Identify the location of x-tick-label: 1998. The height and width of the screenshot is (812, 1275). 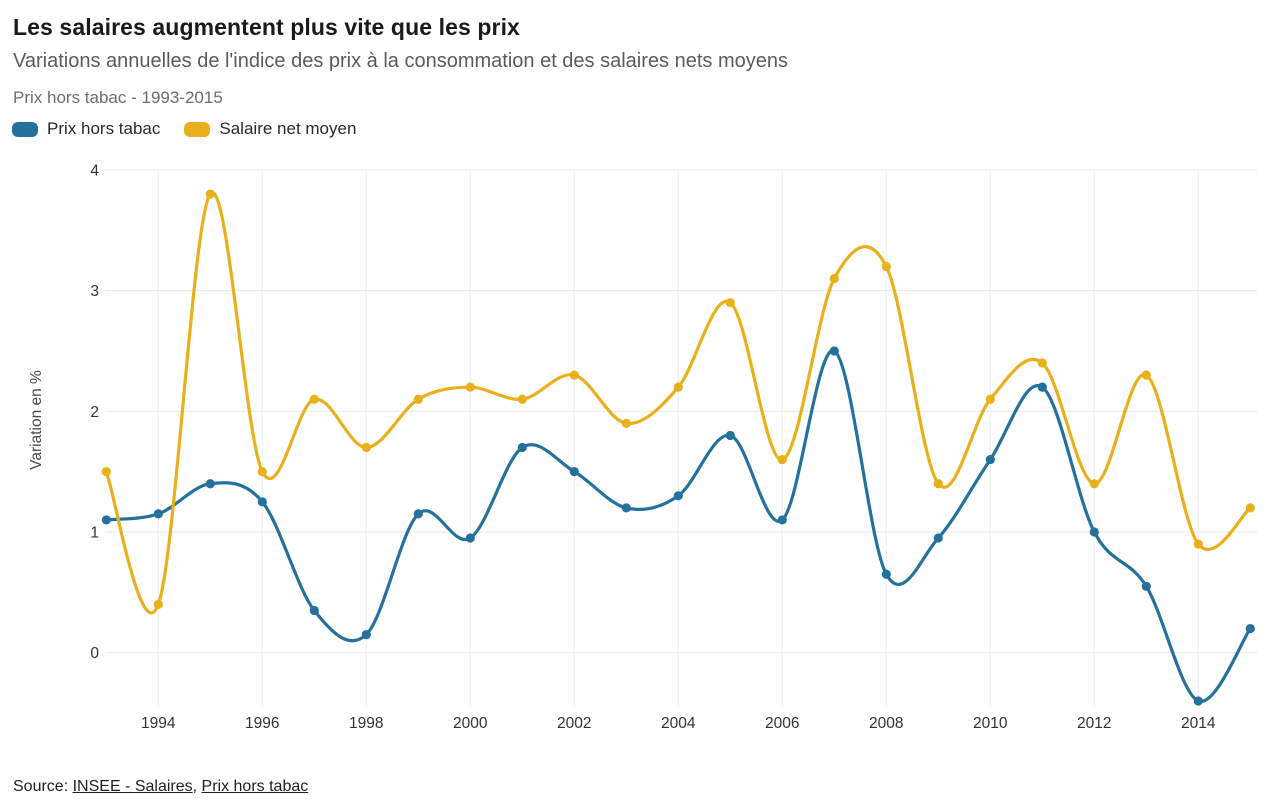
(366, 723).